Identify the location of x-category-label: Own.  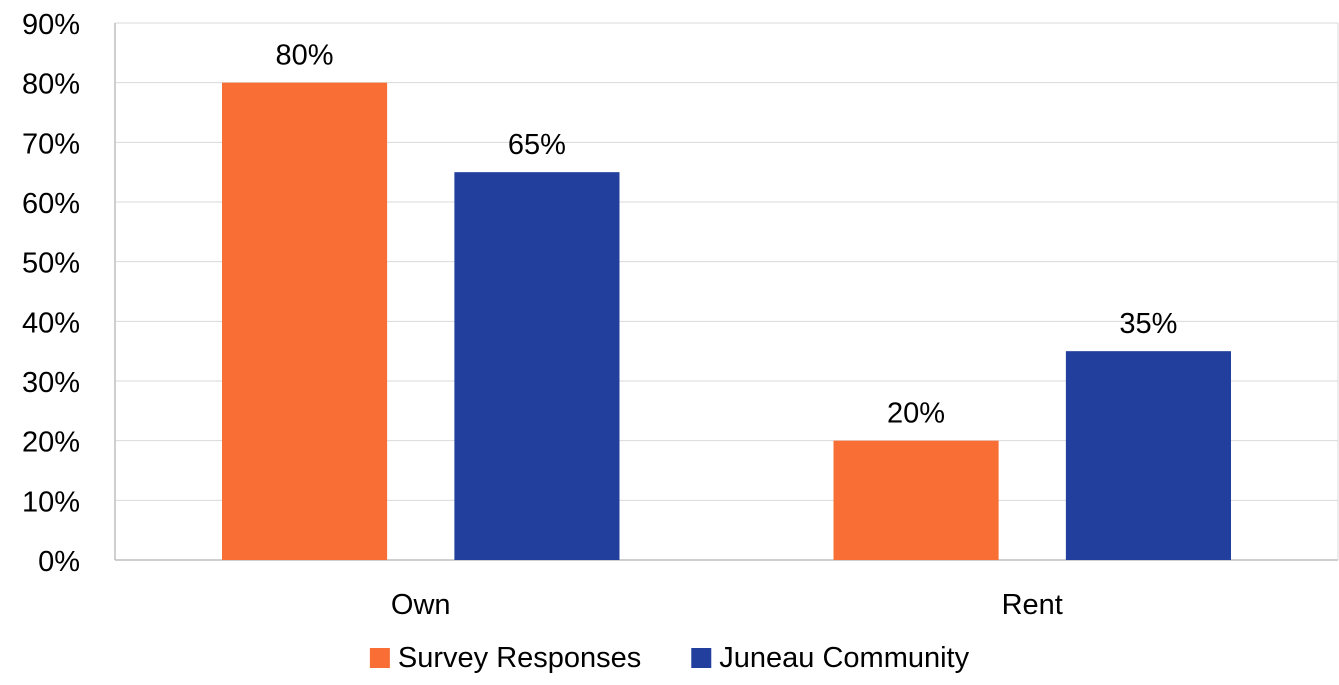
(421, 605).